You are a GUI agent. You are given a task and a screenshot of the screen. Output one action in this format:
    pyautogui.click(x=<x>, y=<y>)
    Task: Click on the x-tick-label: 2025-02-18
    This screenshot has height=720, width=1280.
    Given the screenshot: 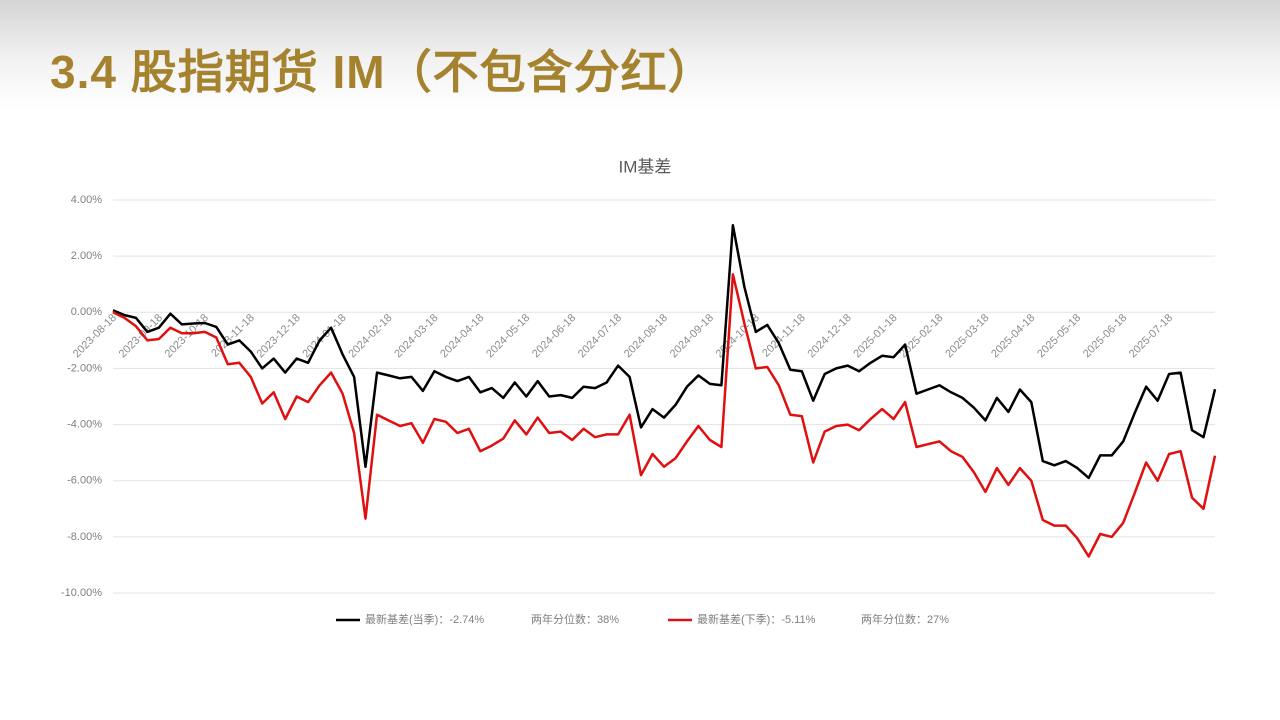 What is the action you would take?
    pyautogui.click(x=921, y=336)
    